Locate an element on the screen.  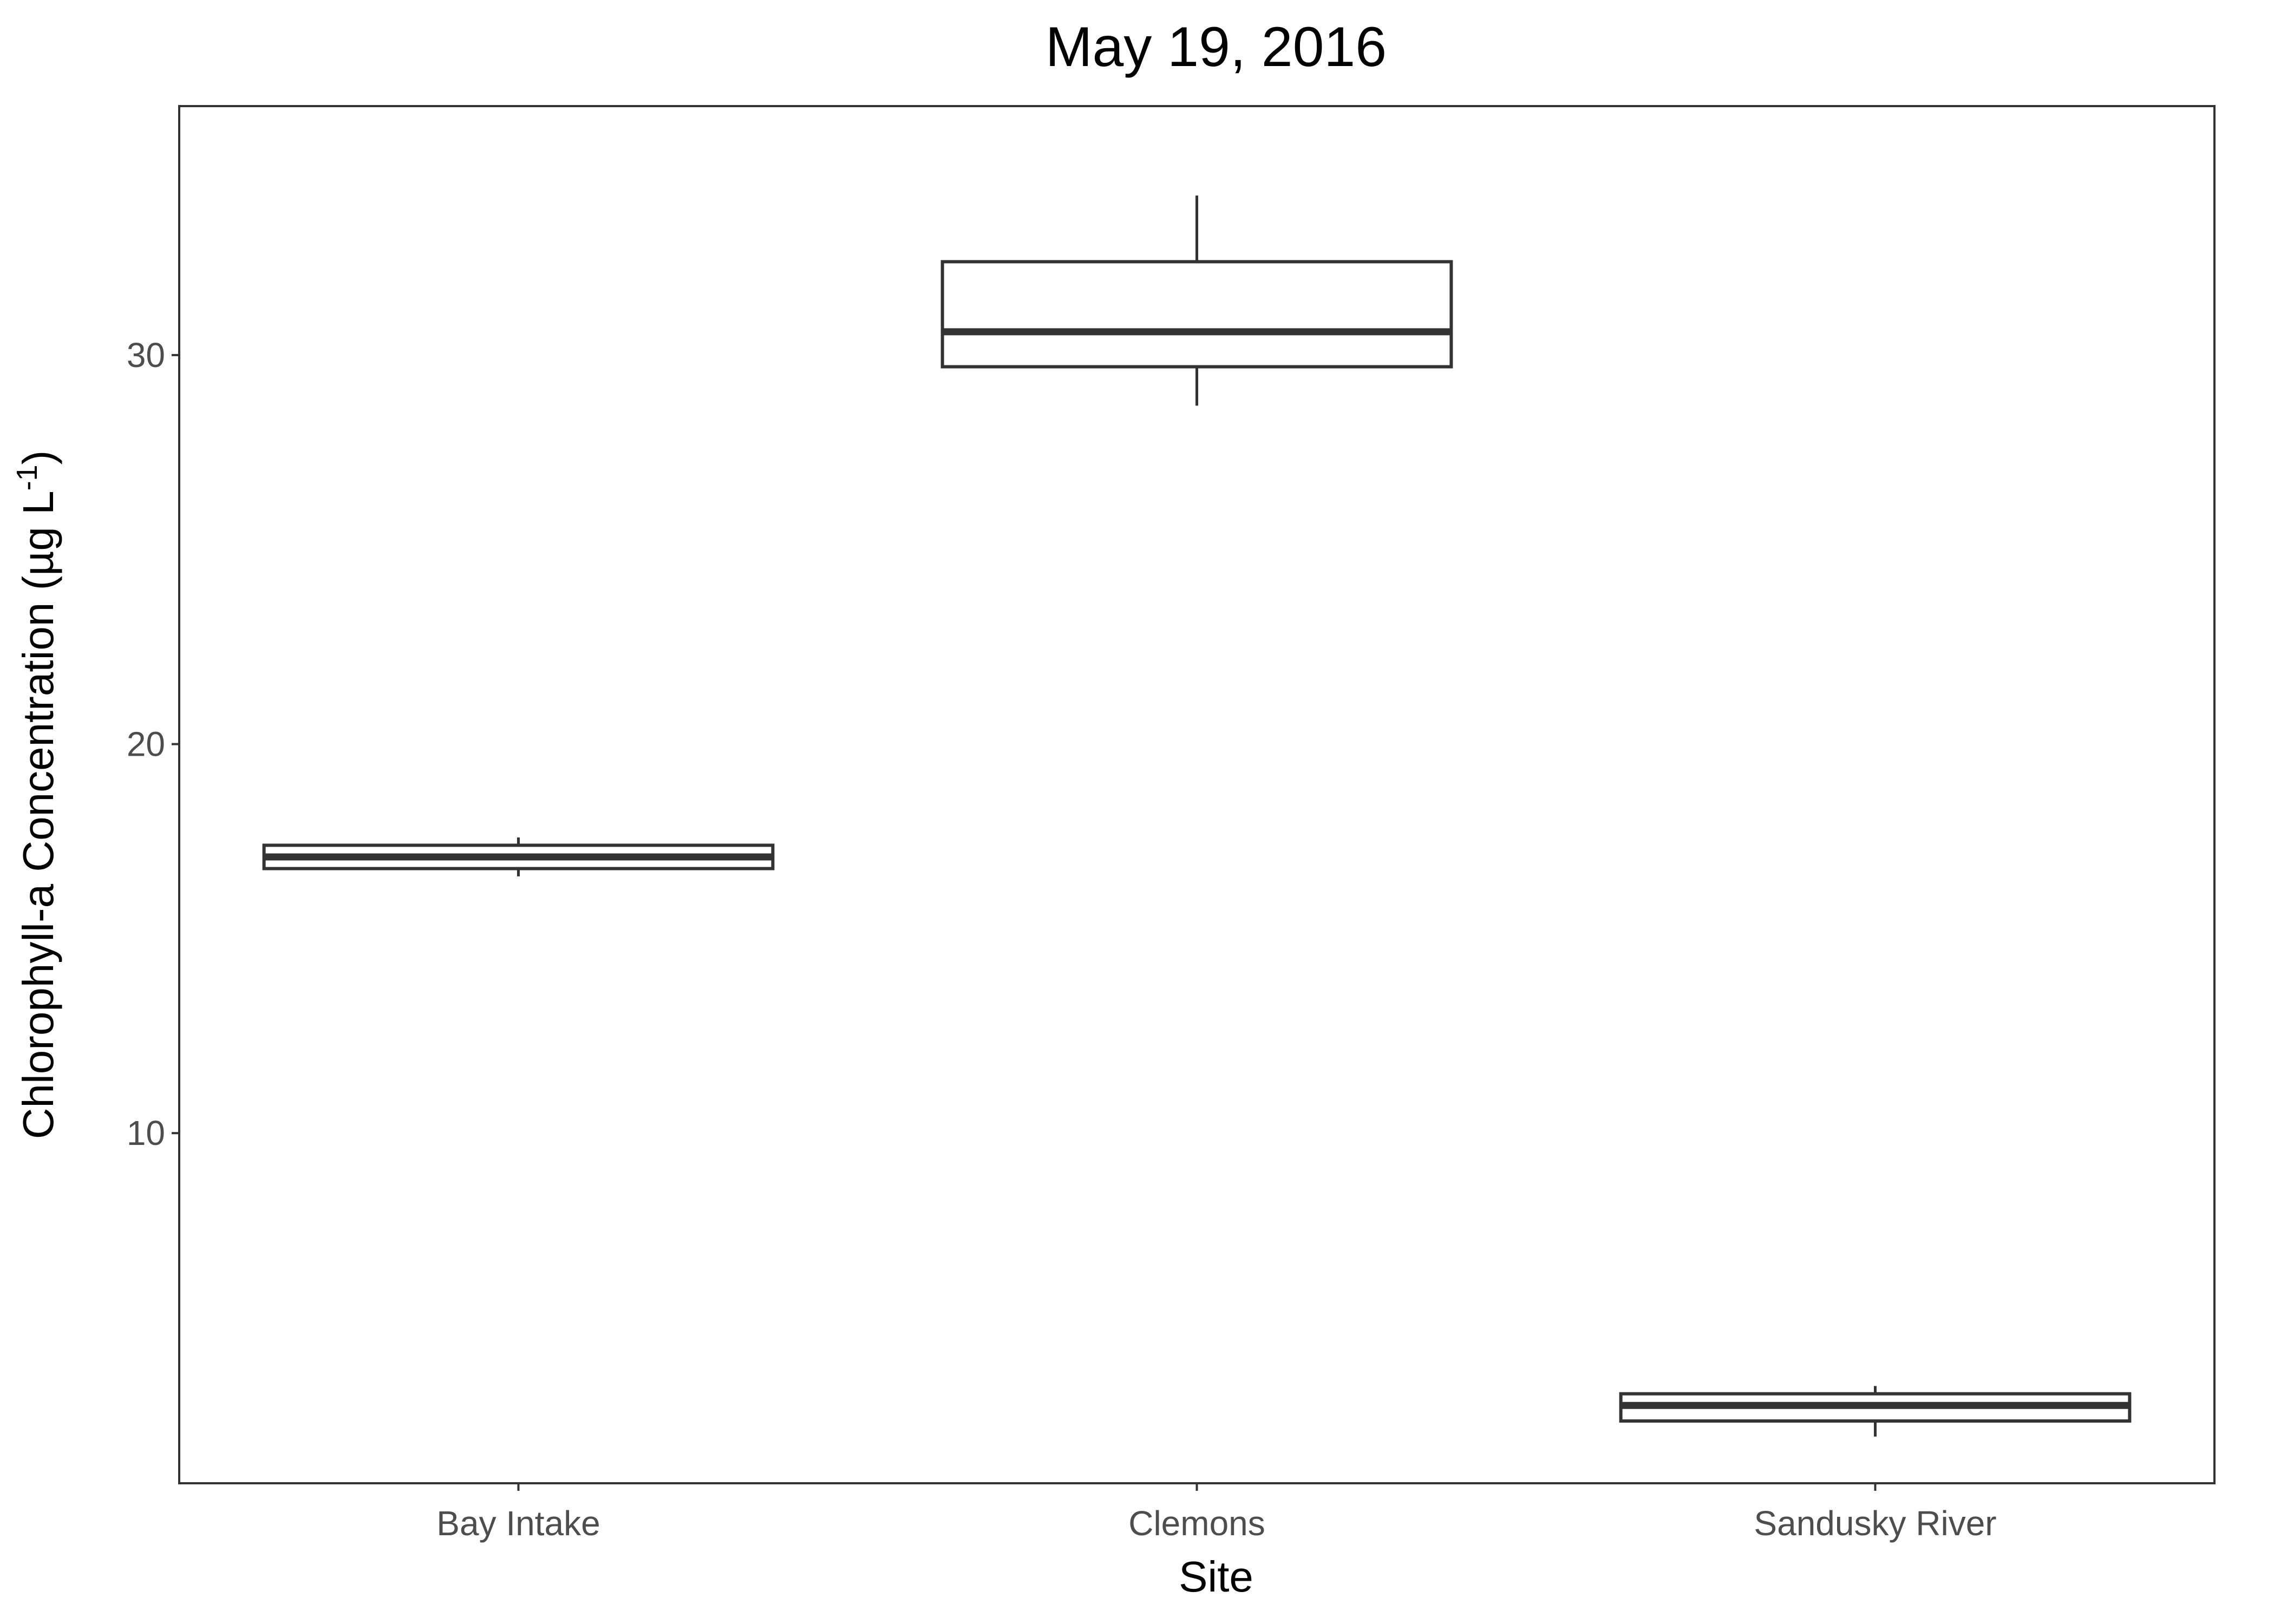
x-axis-title: Site is located at coordinates (1216, 1577).